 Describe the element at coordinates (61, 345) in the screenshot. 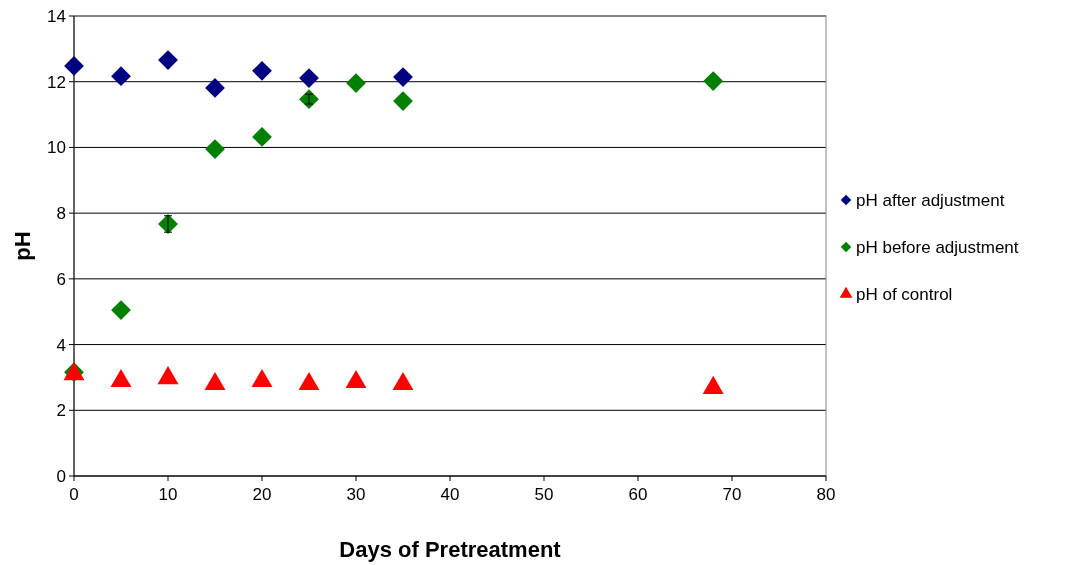

I see `y-tick-label: 4` at that location.